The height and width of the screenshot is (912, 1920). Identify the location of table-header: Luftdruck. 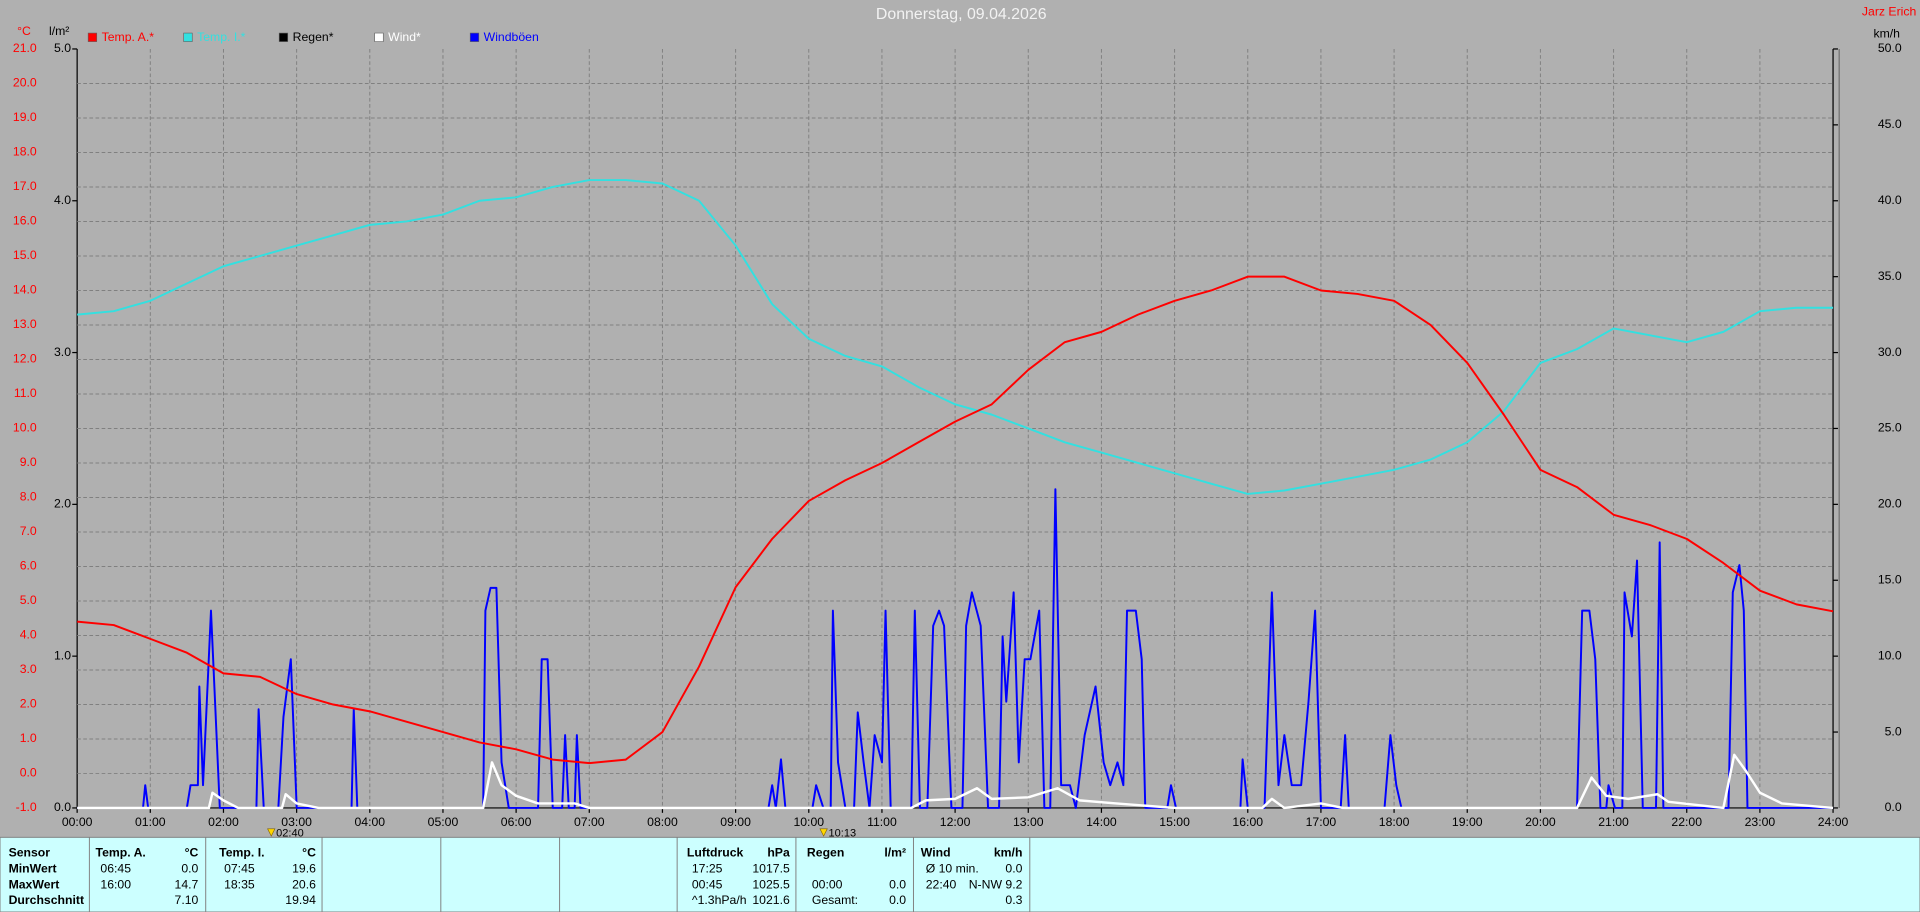
(715, 852).